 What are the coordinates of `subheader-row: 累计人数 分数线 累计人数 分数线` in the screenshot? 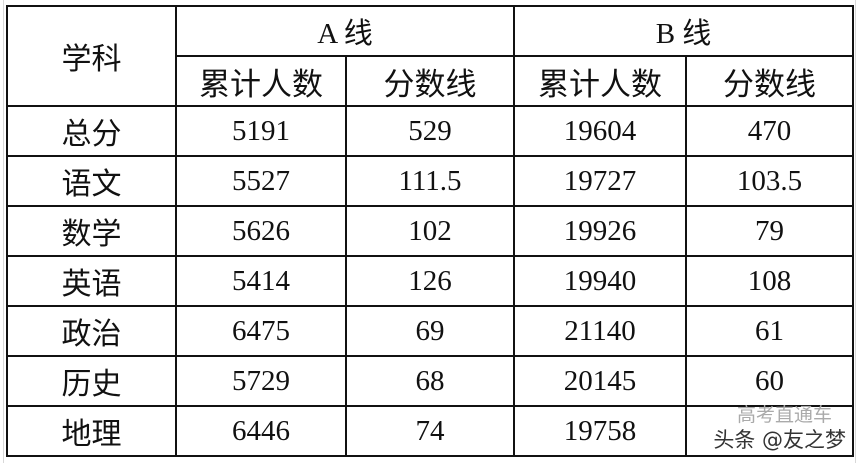 It's located at (430, 81).